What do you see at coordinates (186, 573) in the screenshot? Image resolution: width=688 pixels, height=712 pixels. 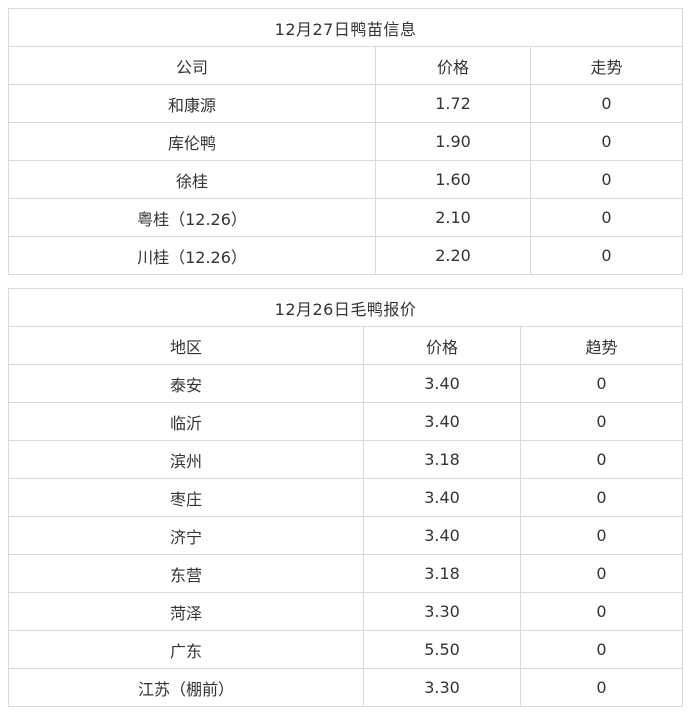 I see `region-cell: 东营` at bounding box center [186, 573].